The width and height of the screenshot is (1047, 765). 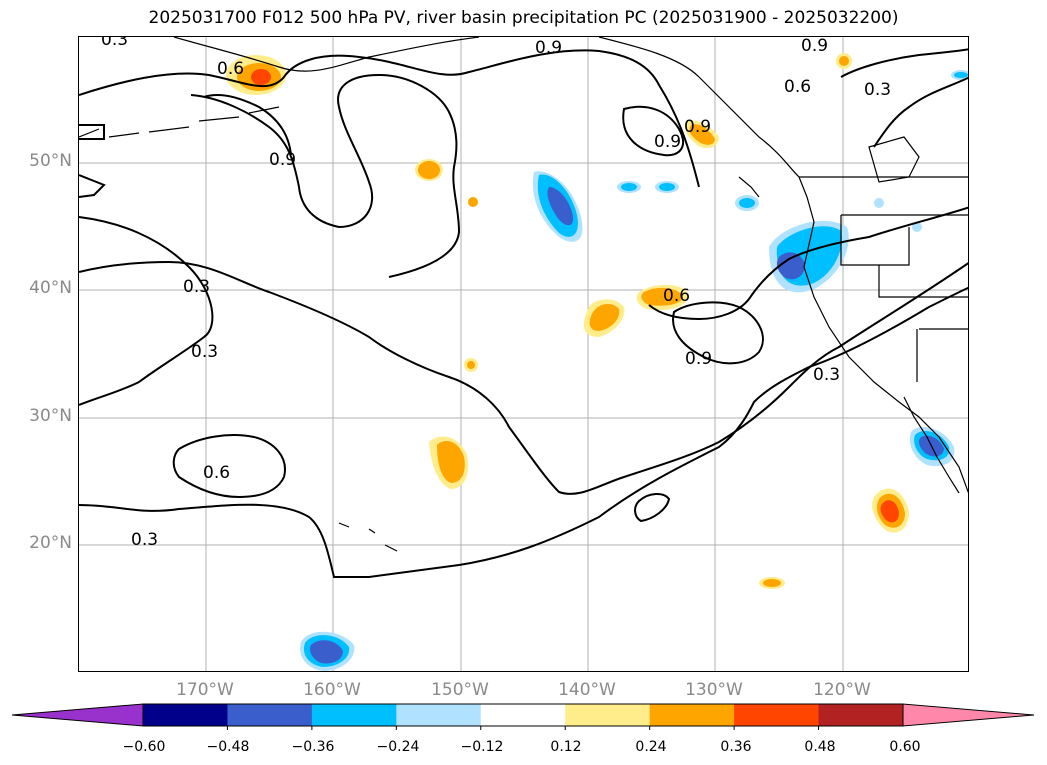 What do you see at coordinates (566, 747) in the screenshot?
I see `colorbar-tick-label: 0.12` at bounding box center [566, 747].